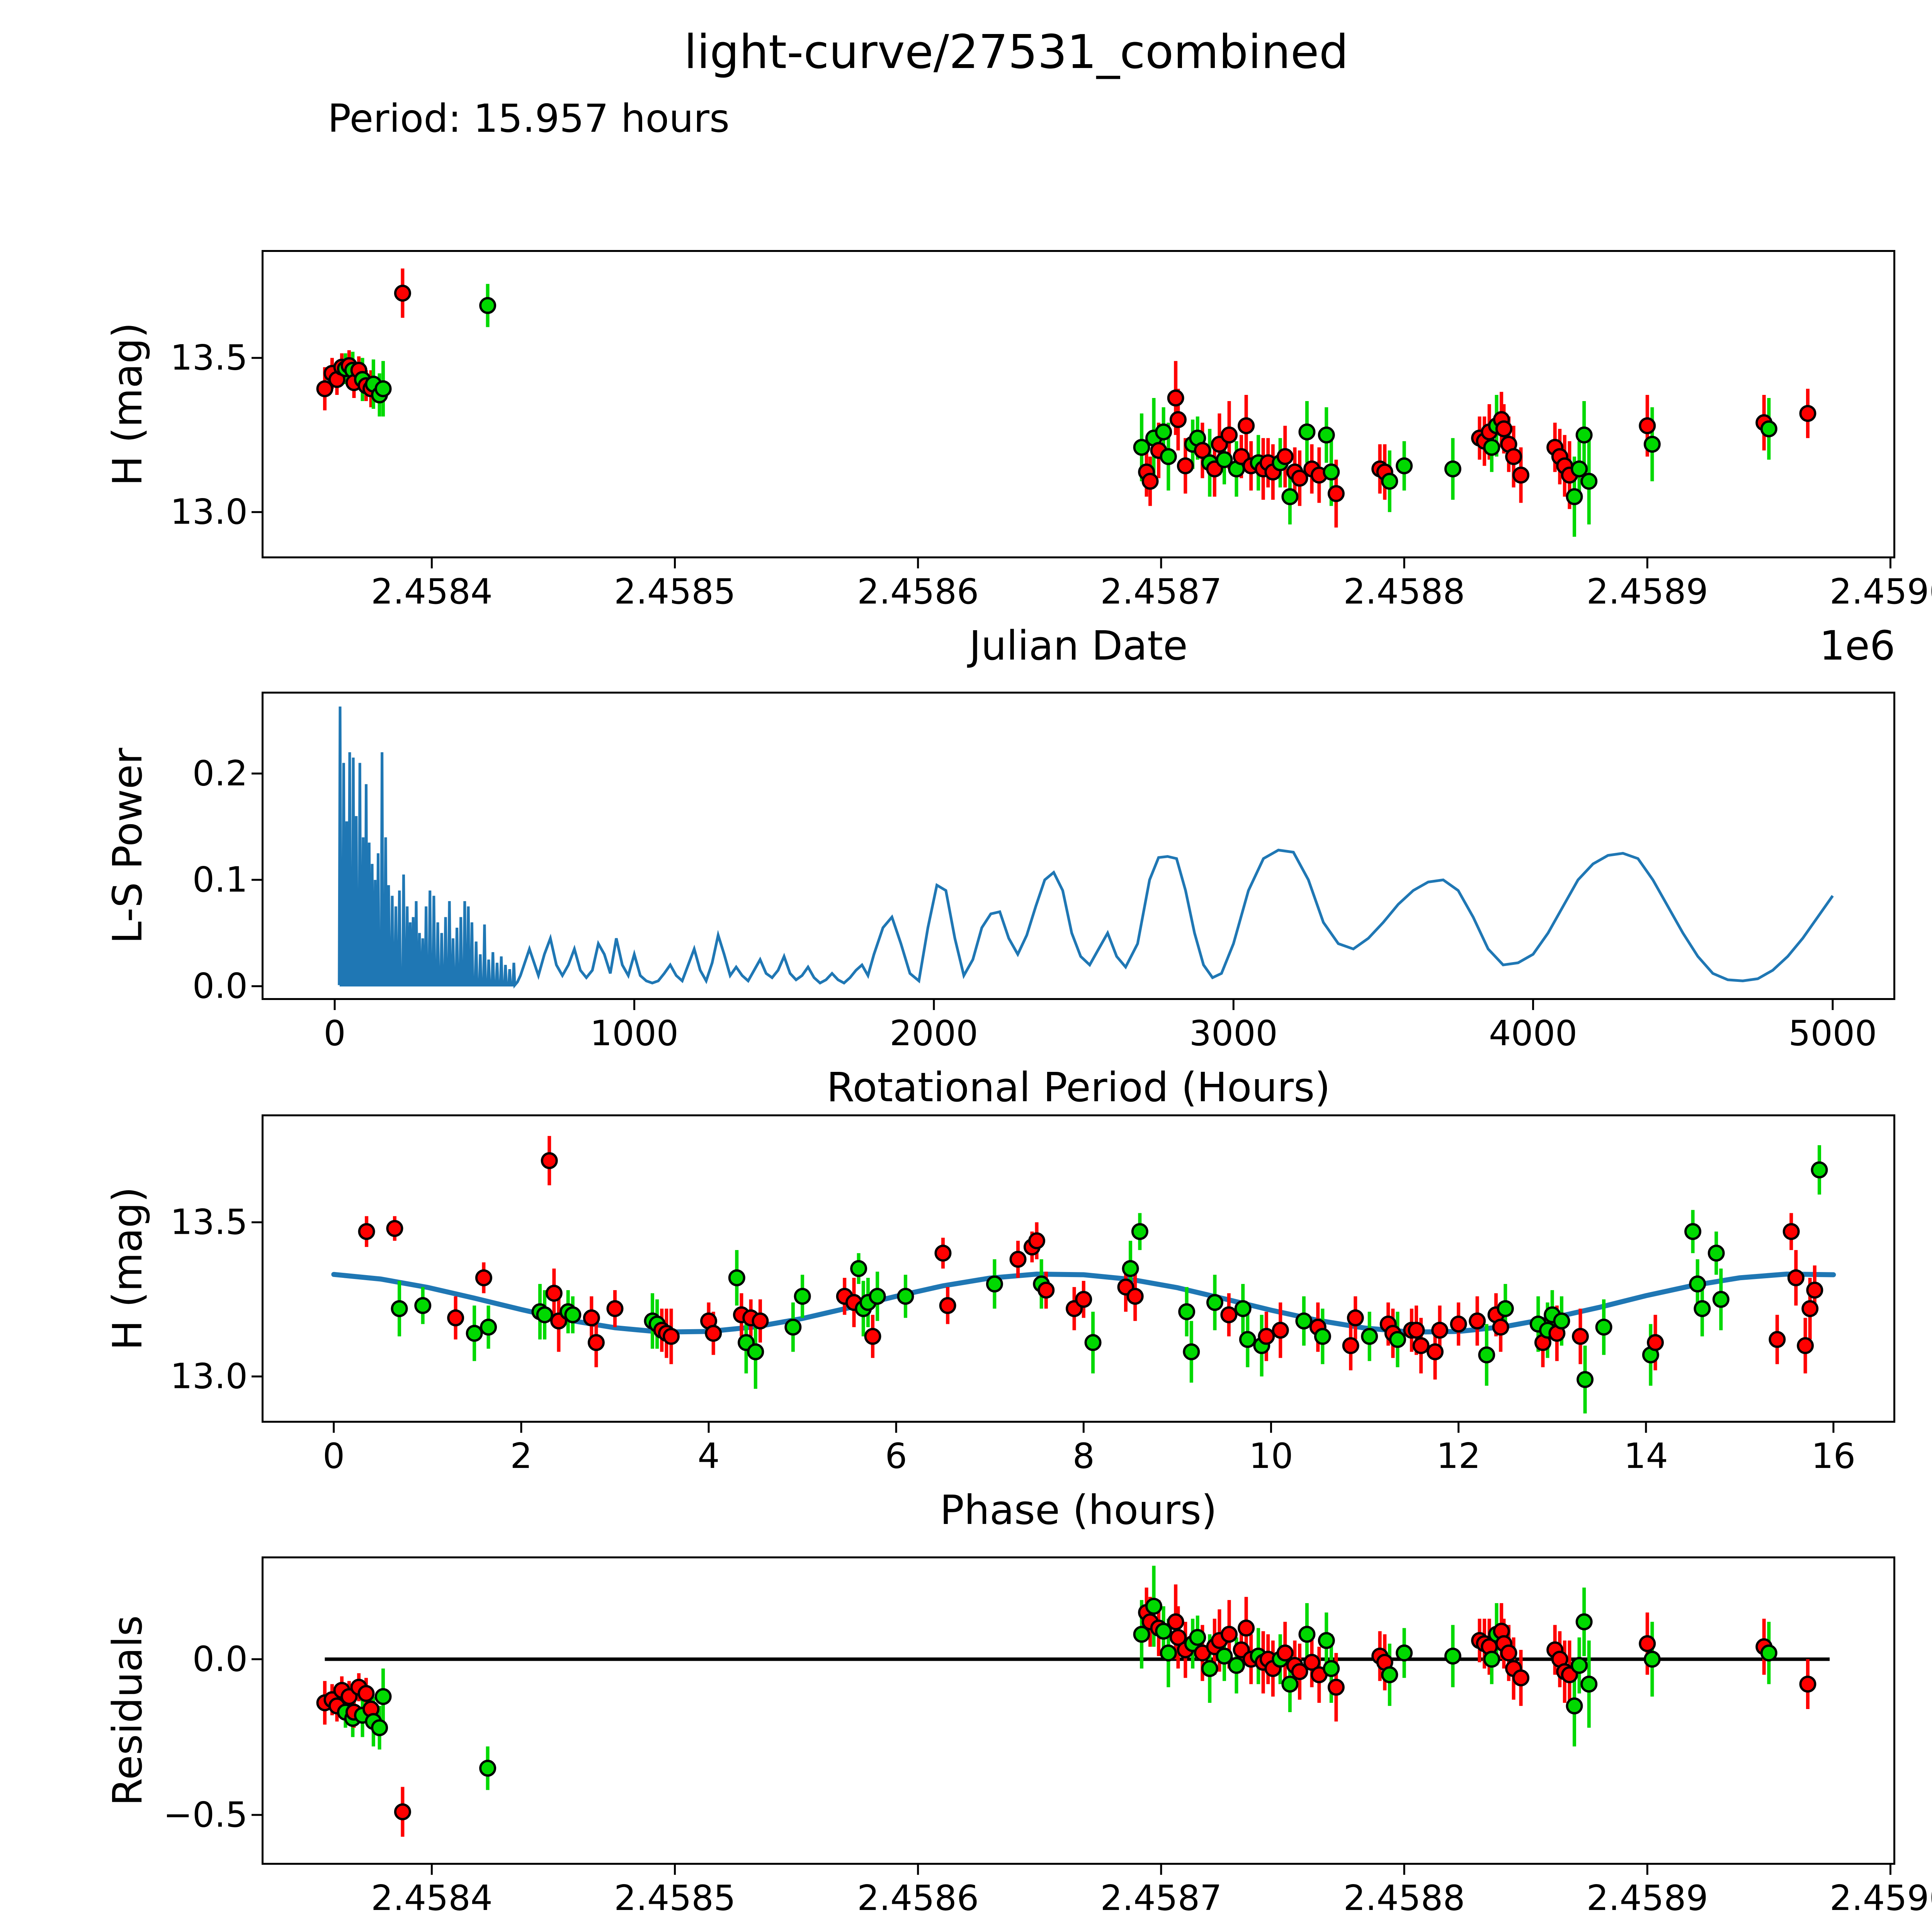 The height and width of the screenshot is (1932, 1932). What do you see at coordinates (1459, 1456) in the screenshot?
I see `x-tick-label: 12` at bounding box center [1459, 1456].